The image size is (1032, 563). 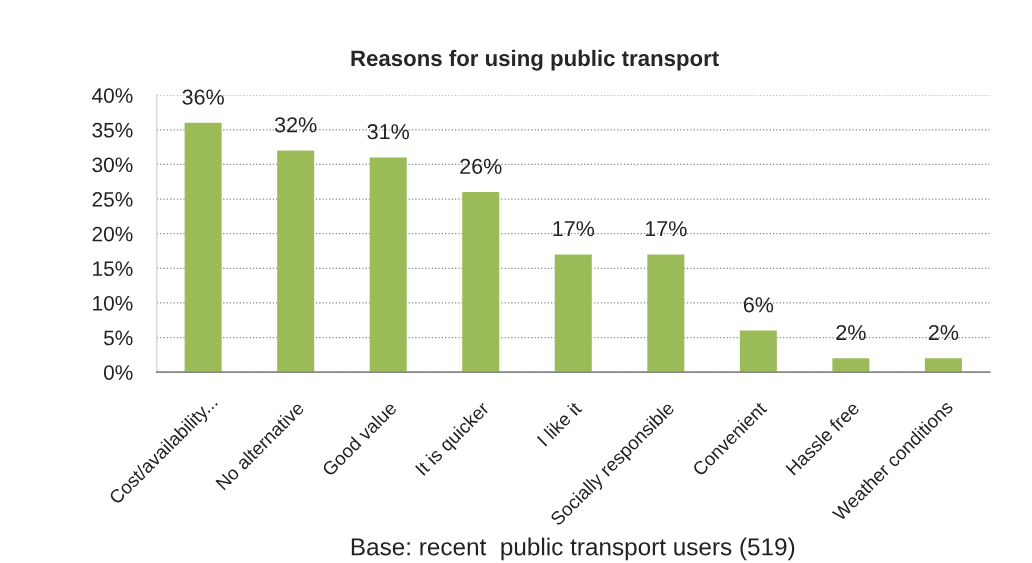 What do you see at coordinates (112, 165) in the screenshot?
I see `y-tick-label: 30%` at bounding box center [112, 165].